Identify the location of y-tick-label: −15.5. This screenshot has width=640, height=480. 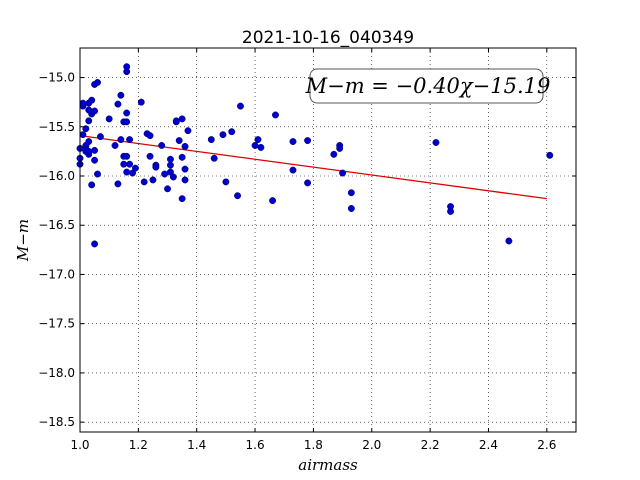
(56, 127).